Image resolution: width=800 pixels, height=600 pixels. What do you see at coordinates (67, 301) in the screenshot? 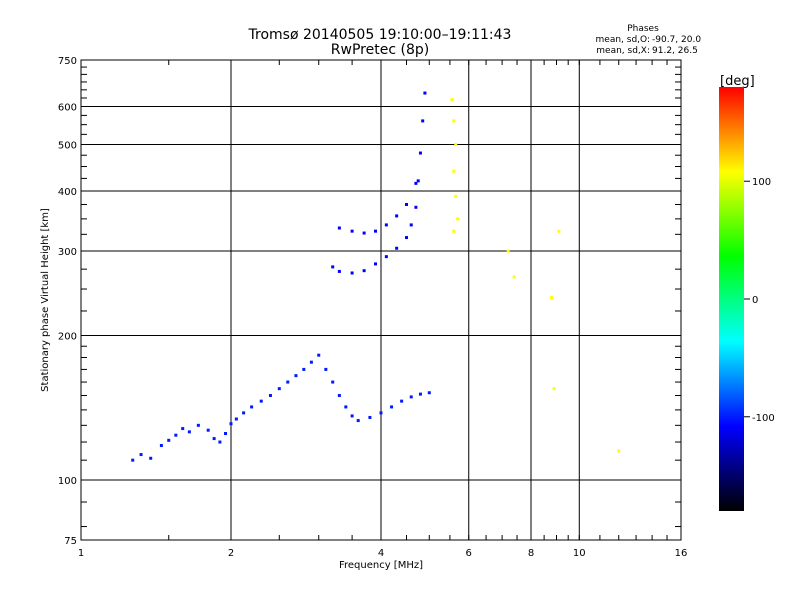
I see `y-tick-labels: 75 100 200 300 400 500 600 750` at bounding box center [67, 301].